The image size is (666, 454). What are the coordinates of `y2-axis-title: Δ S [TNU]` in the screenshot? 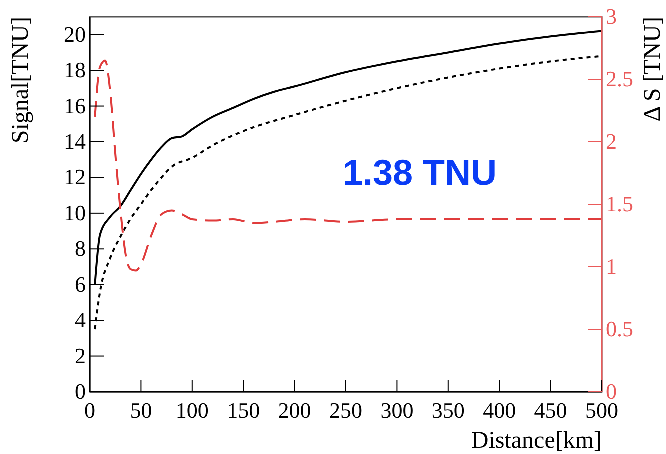 It's located at (653, 69).